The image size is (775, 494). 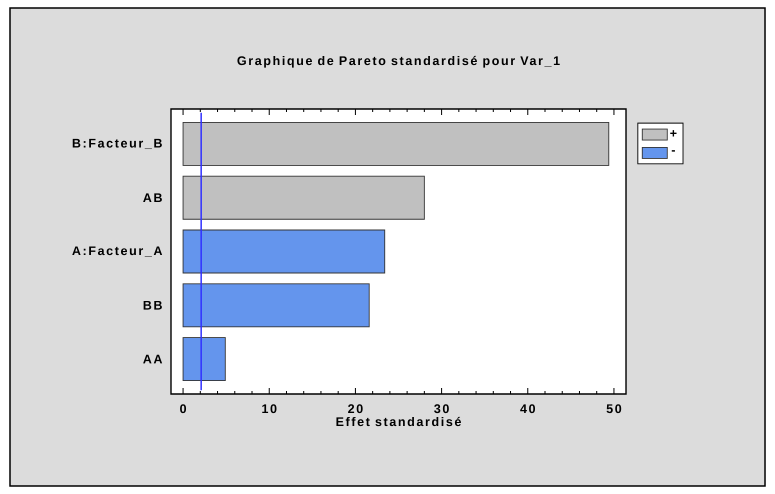 What do you see at coordinates (183, 409) in the screenshot?
I see `x-tick-label: 0` at bounding box center [183, 409].